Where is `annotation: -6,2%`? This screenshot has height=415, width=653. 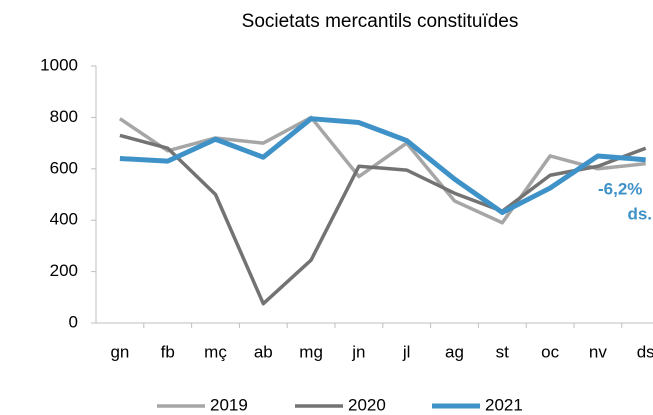 annotation: -6,2% is located at coordinates (620, 188).